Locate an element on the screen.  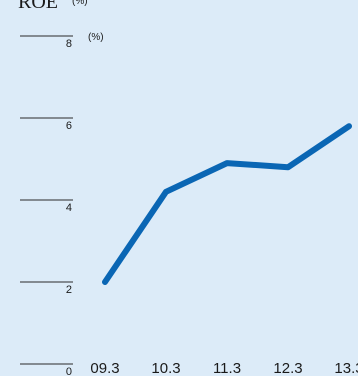
y-tick-label-6: 6 is located at coordinates (69, 126).